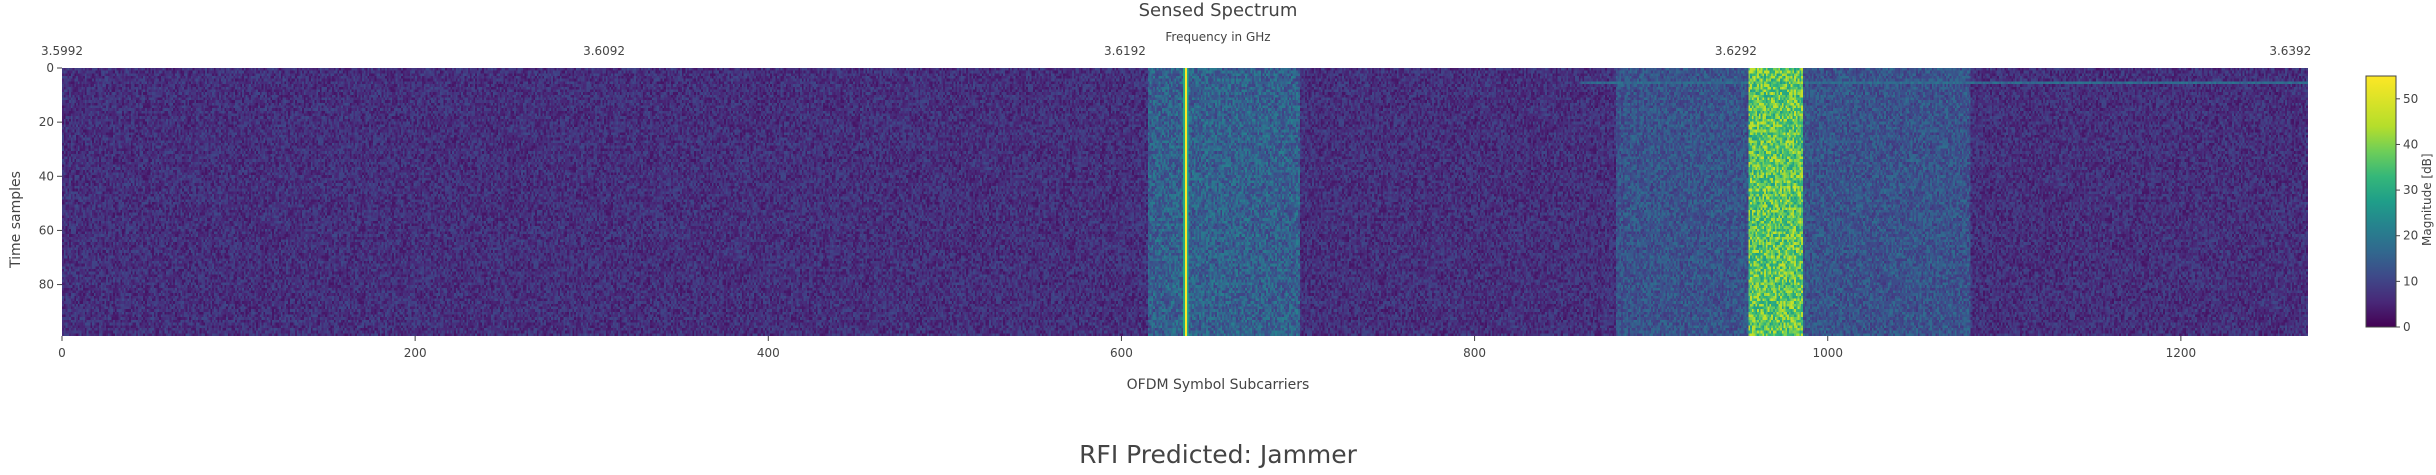 The height and width of the screenshot is (475, 2436). Describe the element at coordinates (62, 353) in the screenshot. I see `x-tick-label: 0` at that location.